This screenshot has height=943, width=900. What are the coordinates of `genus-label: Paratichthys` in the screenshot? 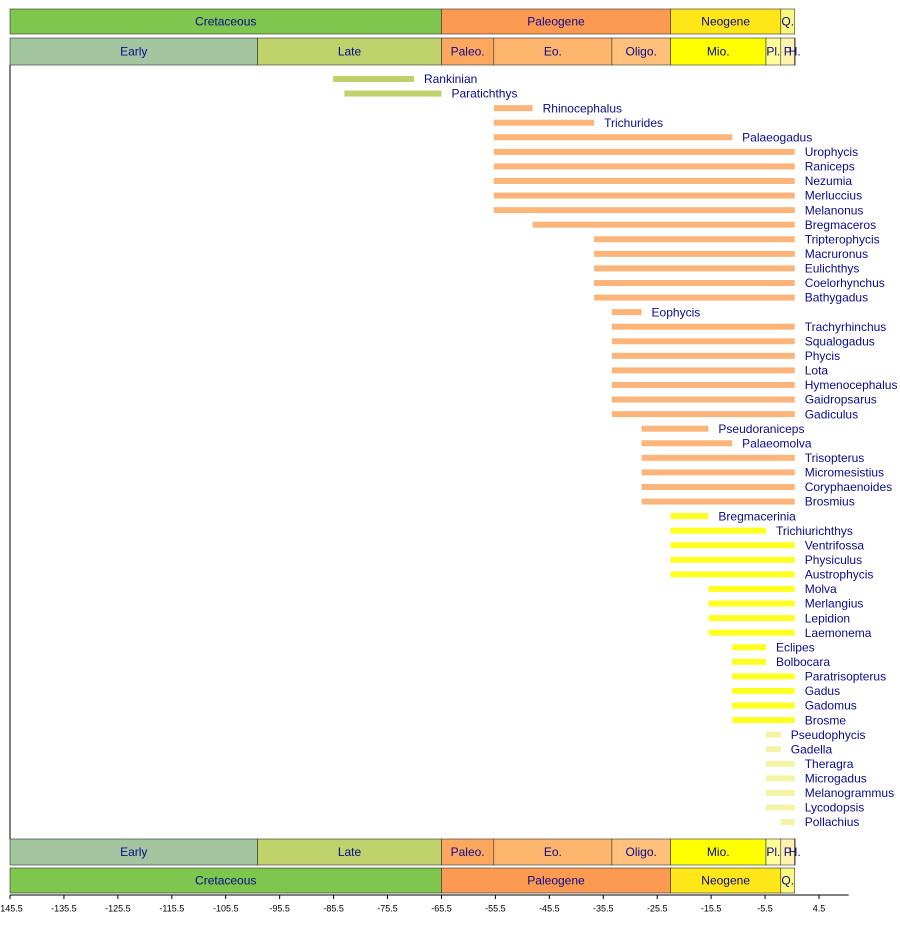 It's located at (484, 94).